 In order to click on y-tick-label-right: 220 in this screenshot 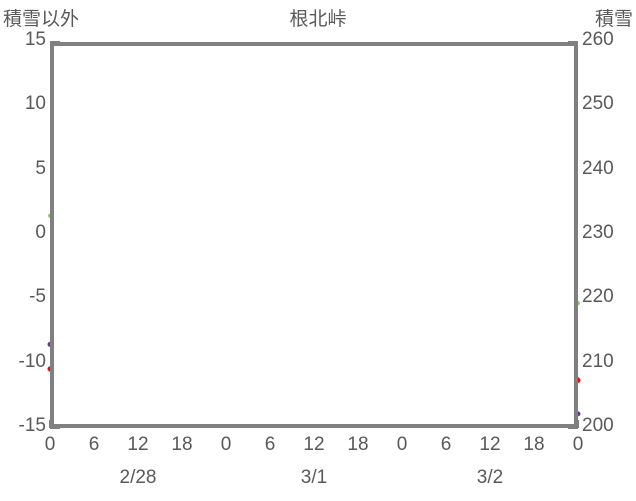, I will do `click(598, 297)`.